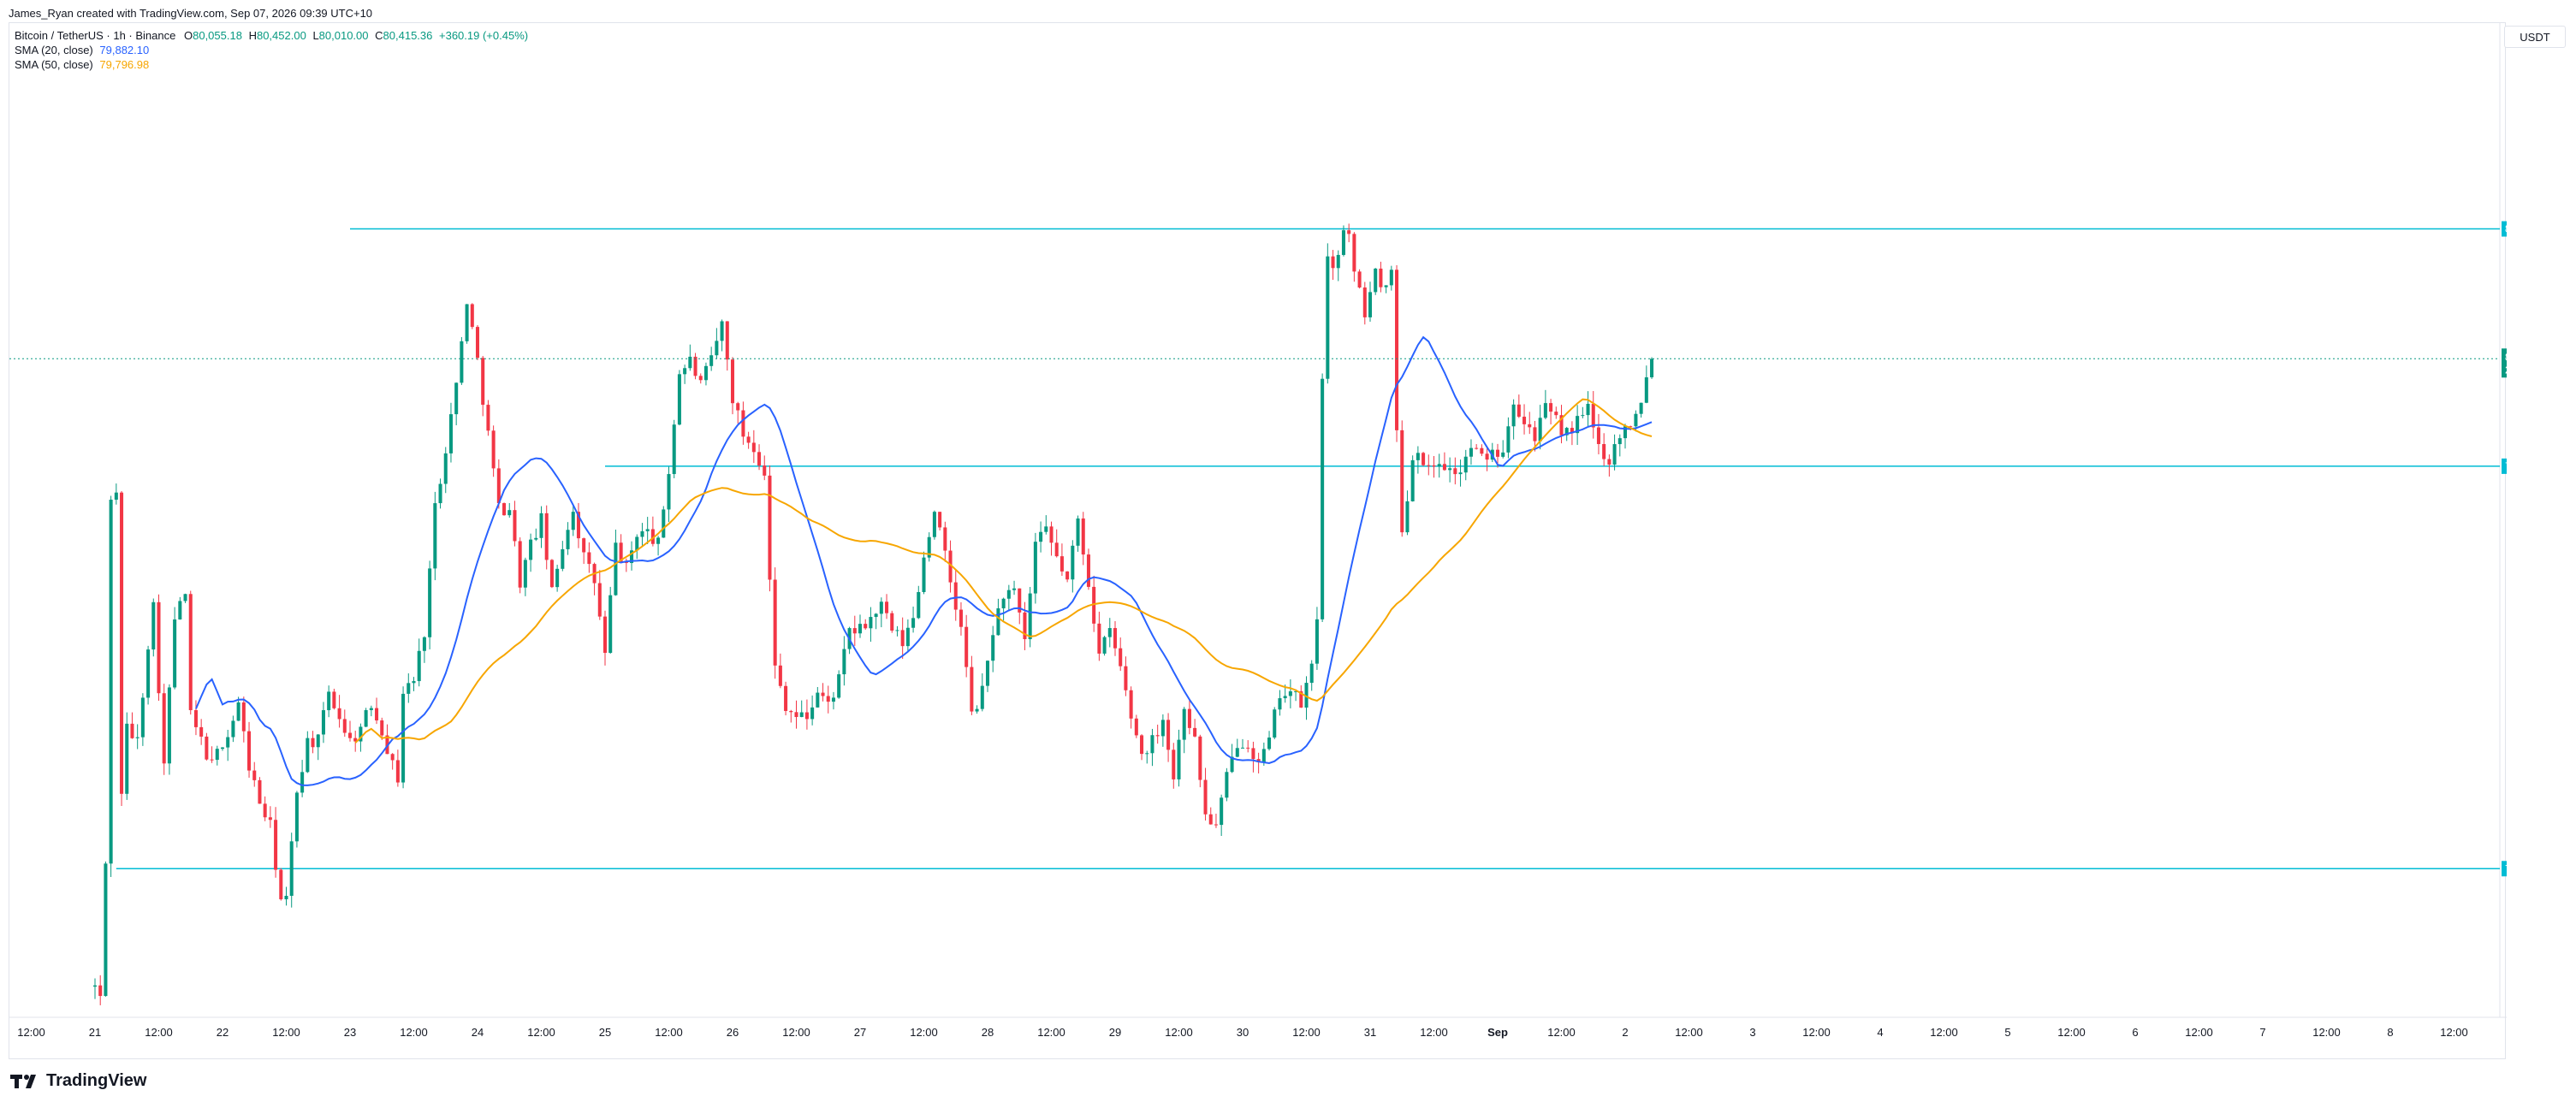  What do you see at coordinates (1051, 1032) in the screenshot?
I see `x-tick-label: 12:00` at bounding box center [1051, 1032].